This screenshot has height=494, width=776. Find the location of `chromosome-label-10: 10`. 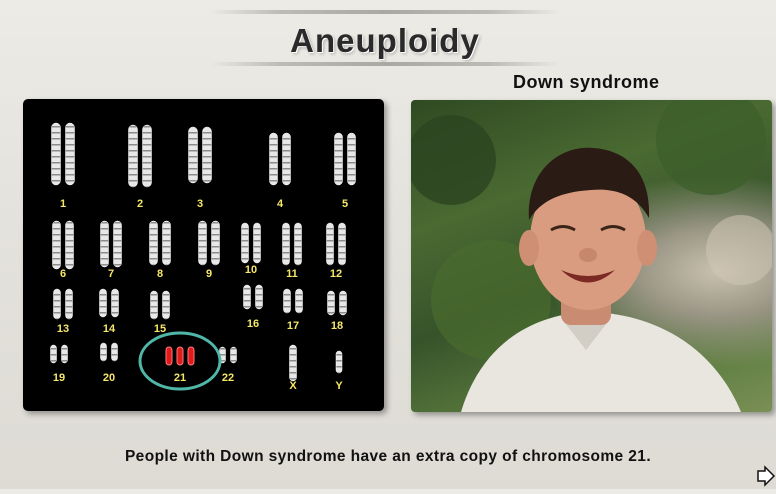

chromosome-label-10: 10 is located at coordinates (251, 270).